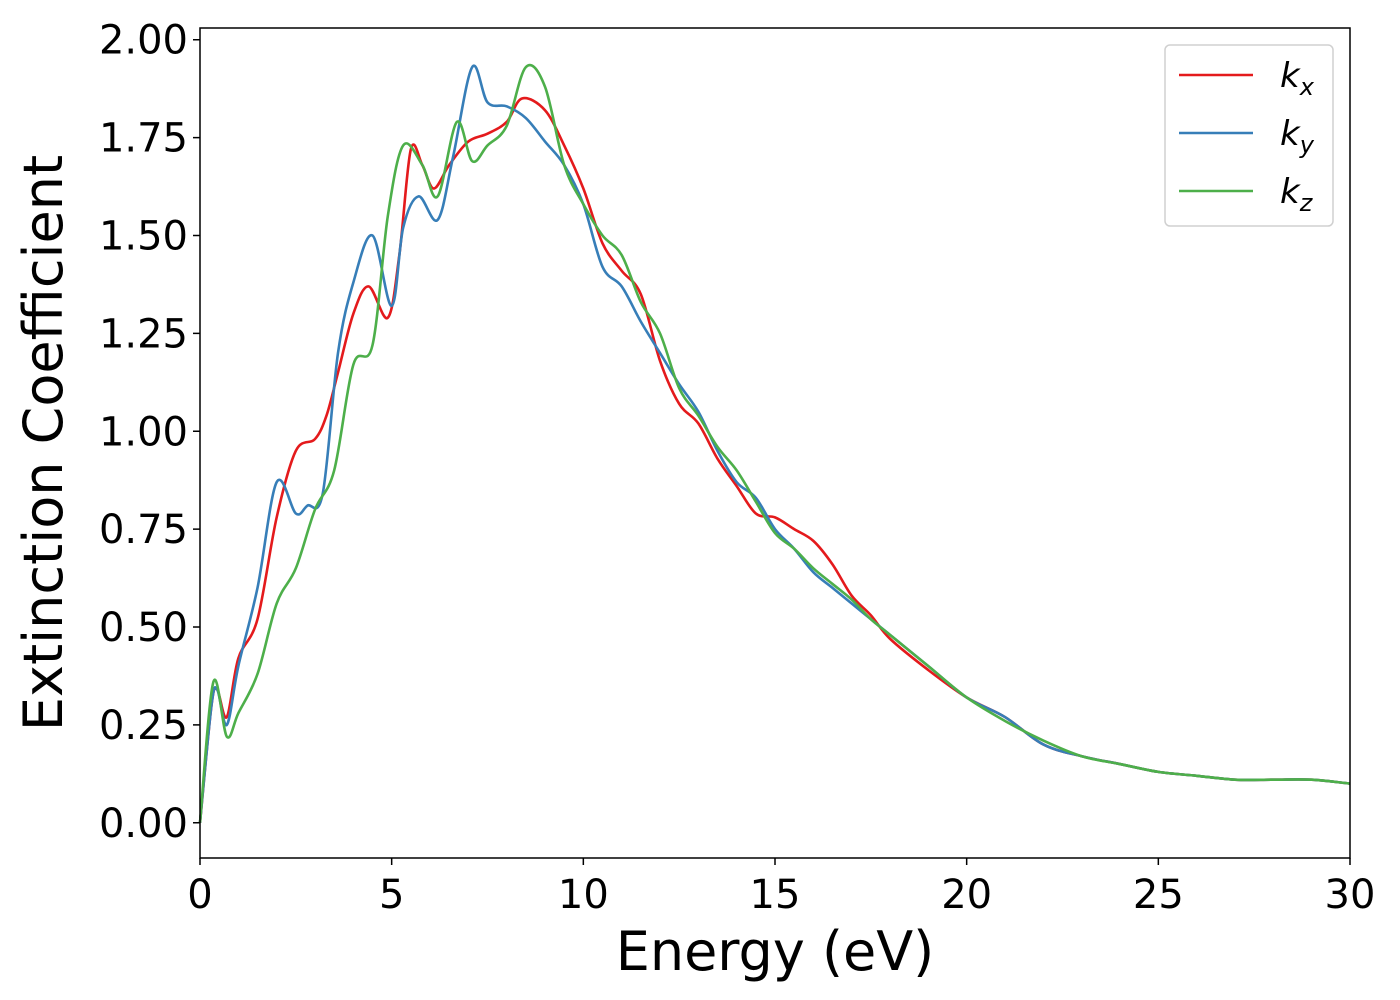  What do you see at coordinates (1350, 895) in the screenshot?
I see `x-tick-label: 30` at bounding box center [1350, 895].